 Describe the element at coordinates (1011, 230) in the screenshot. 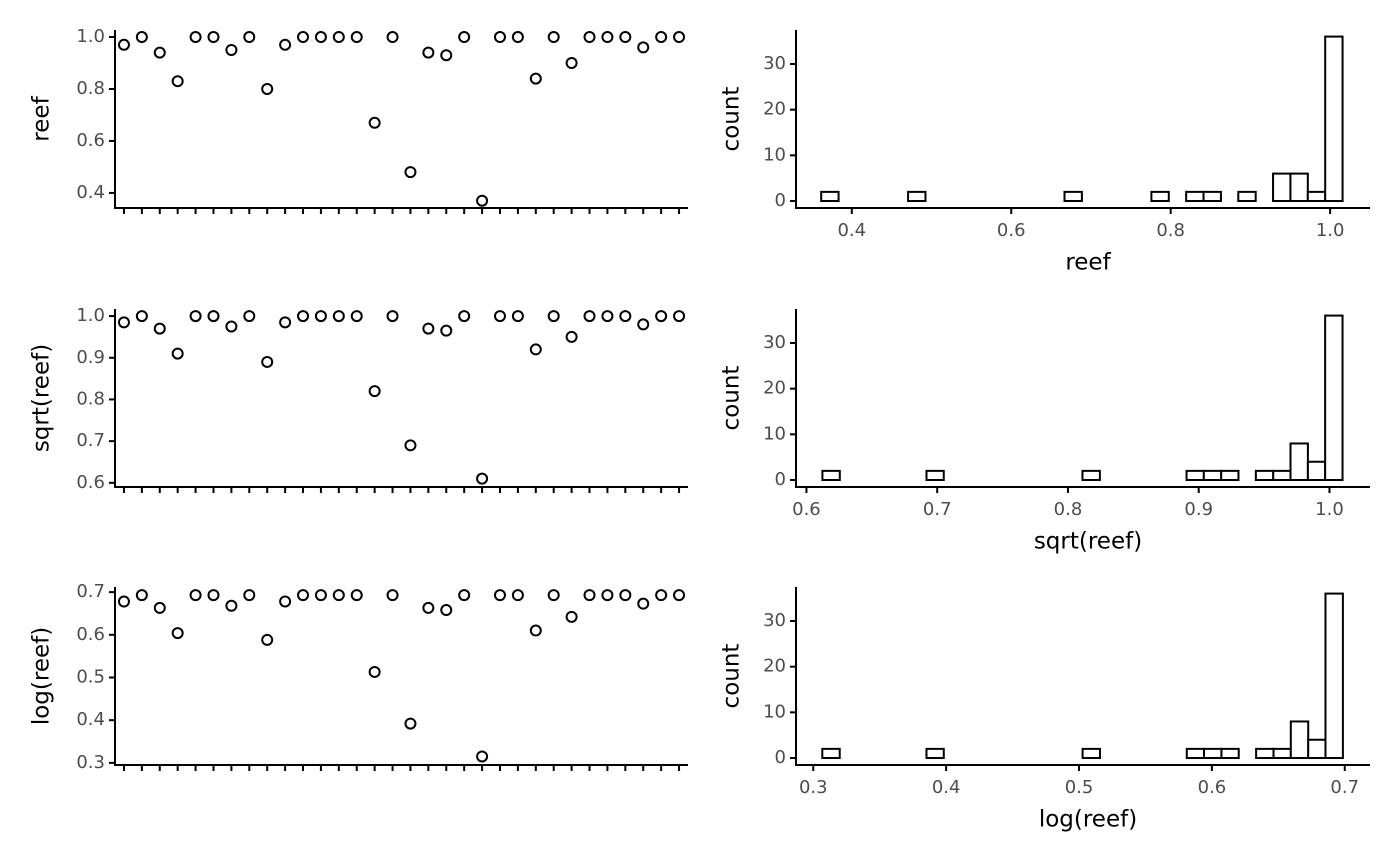

I see `x-tick-label: 0.6` at that location.